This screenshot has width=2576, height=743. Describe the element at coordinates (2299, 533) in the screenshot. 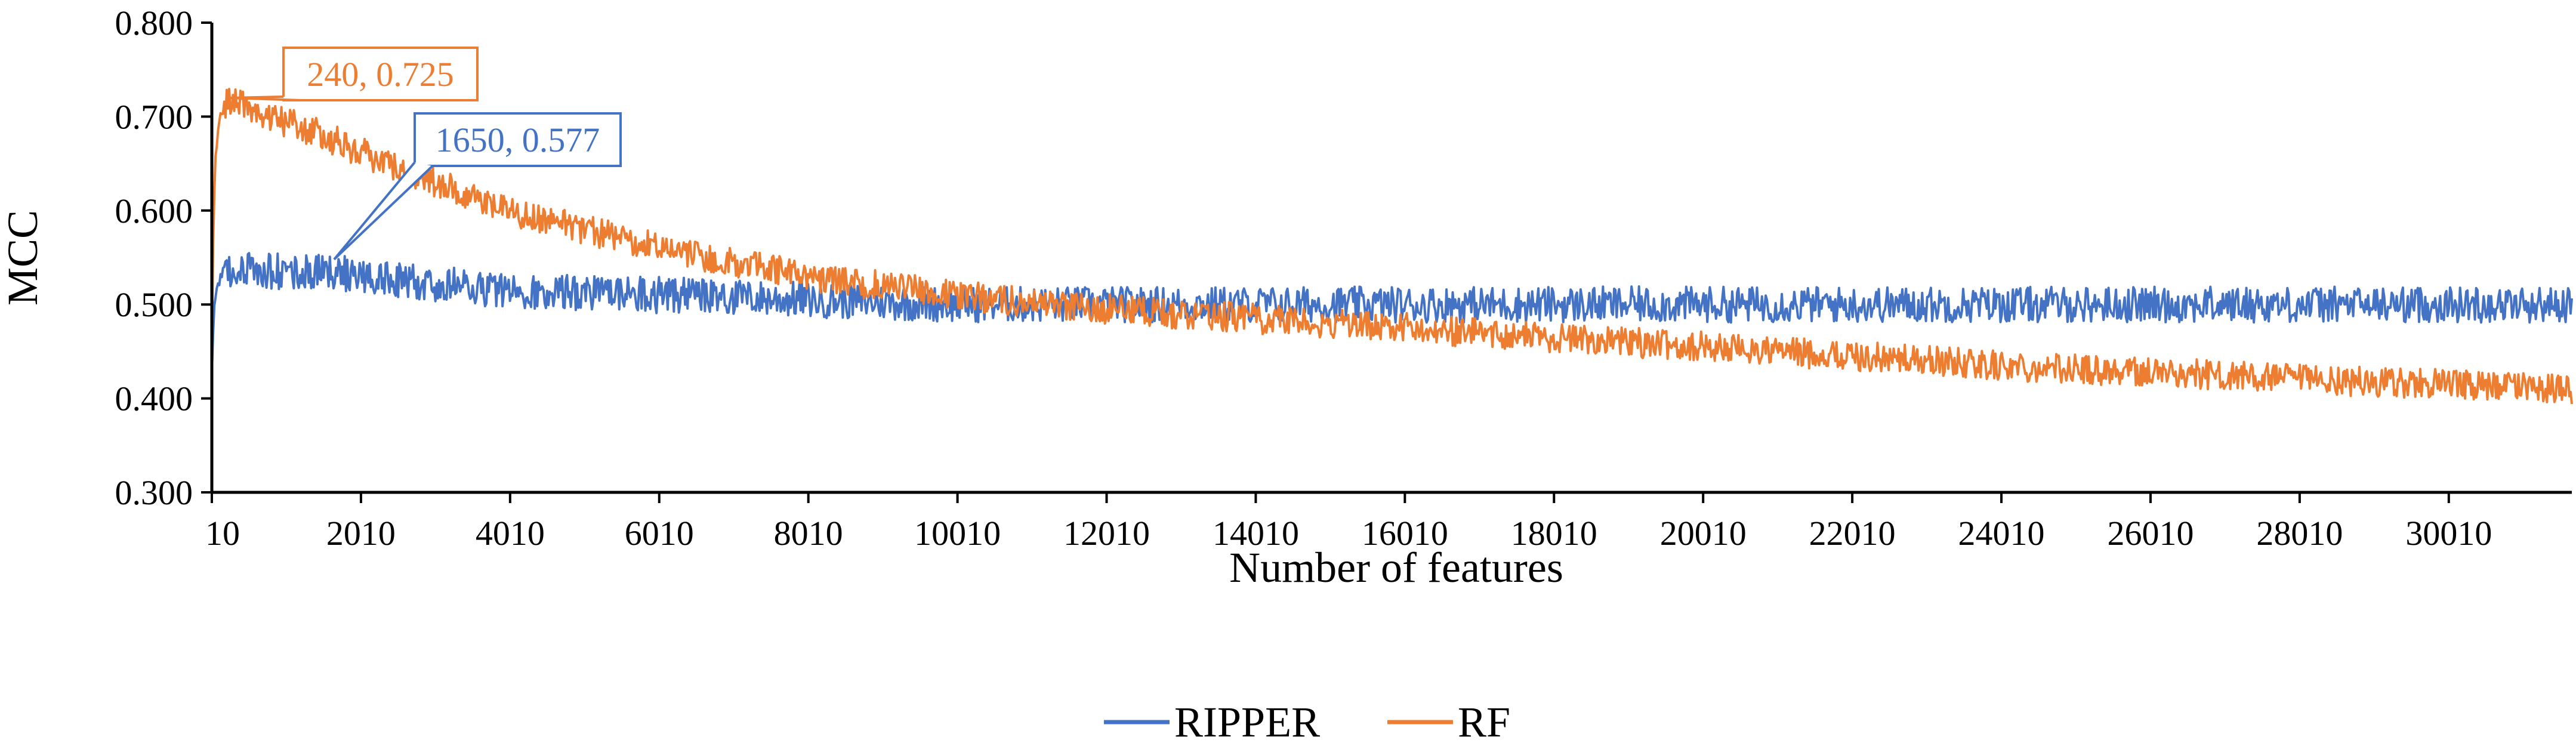

I see `x-tick-label: 28010` at that location.